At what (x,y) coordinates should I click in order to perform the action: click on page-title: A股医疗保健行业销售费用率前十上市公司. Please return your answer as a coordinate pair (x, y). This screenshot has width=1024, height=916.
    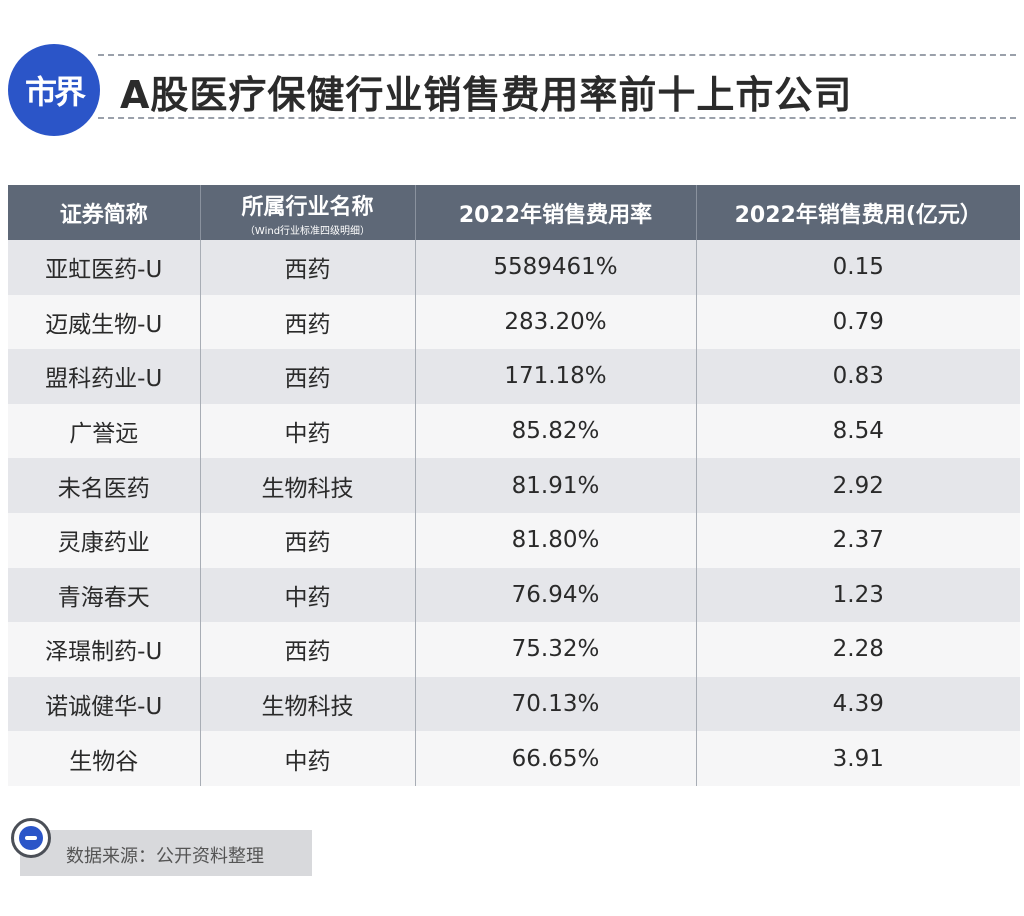
    Looking at the image, I should click on (486, 95).